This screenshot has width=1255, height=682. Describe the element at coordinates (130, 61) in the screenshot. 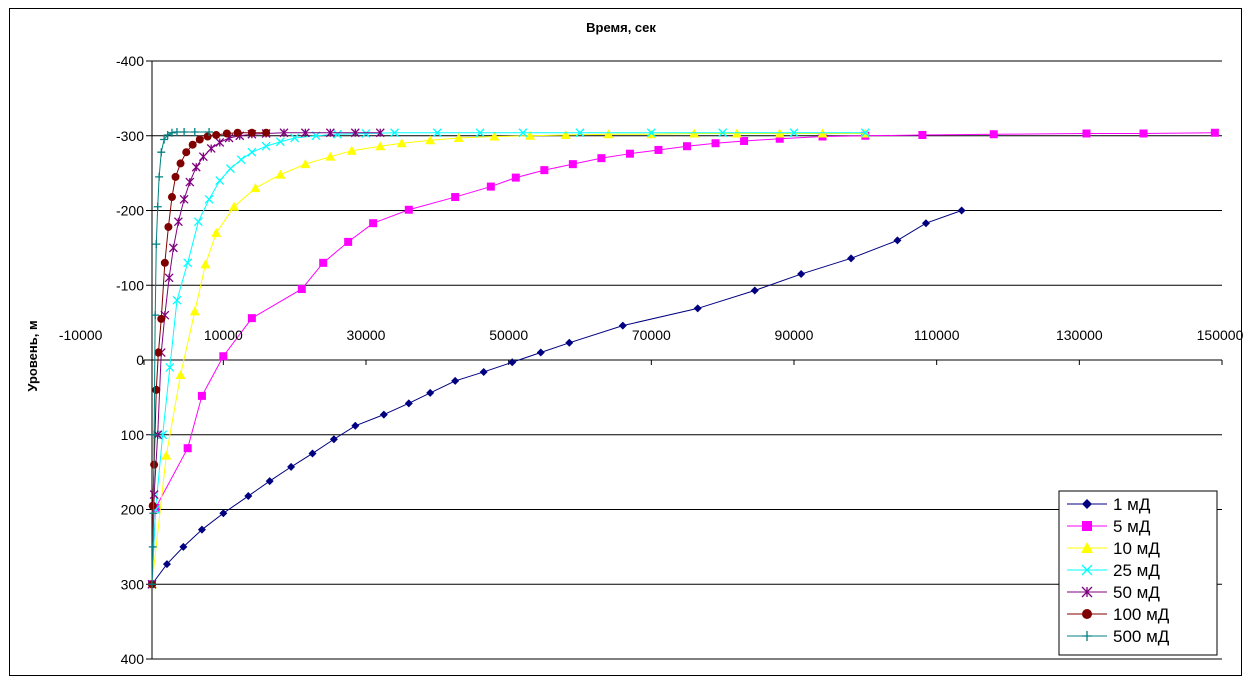

I see `y-tick-label: -400` at that location.